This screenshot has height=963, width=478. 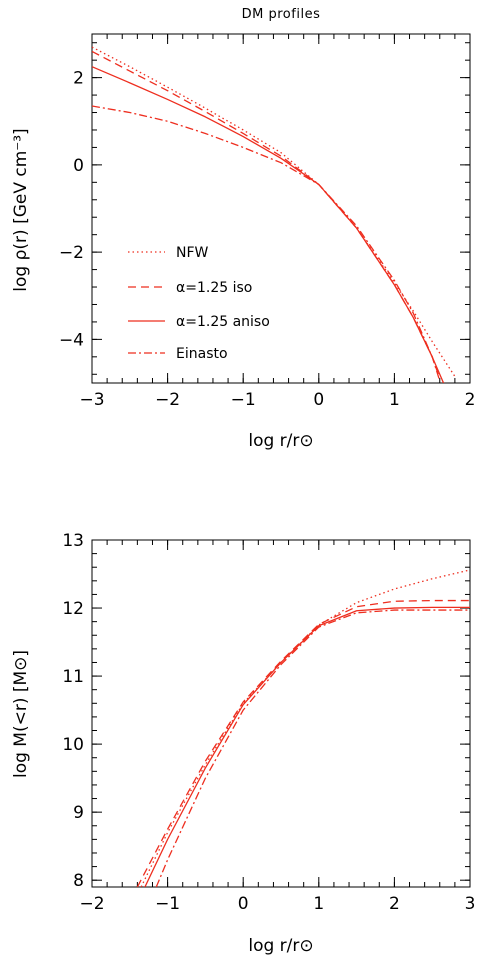 I want to click on chart2-ylabel: log M(<r) [M⊙], so click(x=21, y=714).